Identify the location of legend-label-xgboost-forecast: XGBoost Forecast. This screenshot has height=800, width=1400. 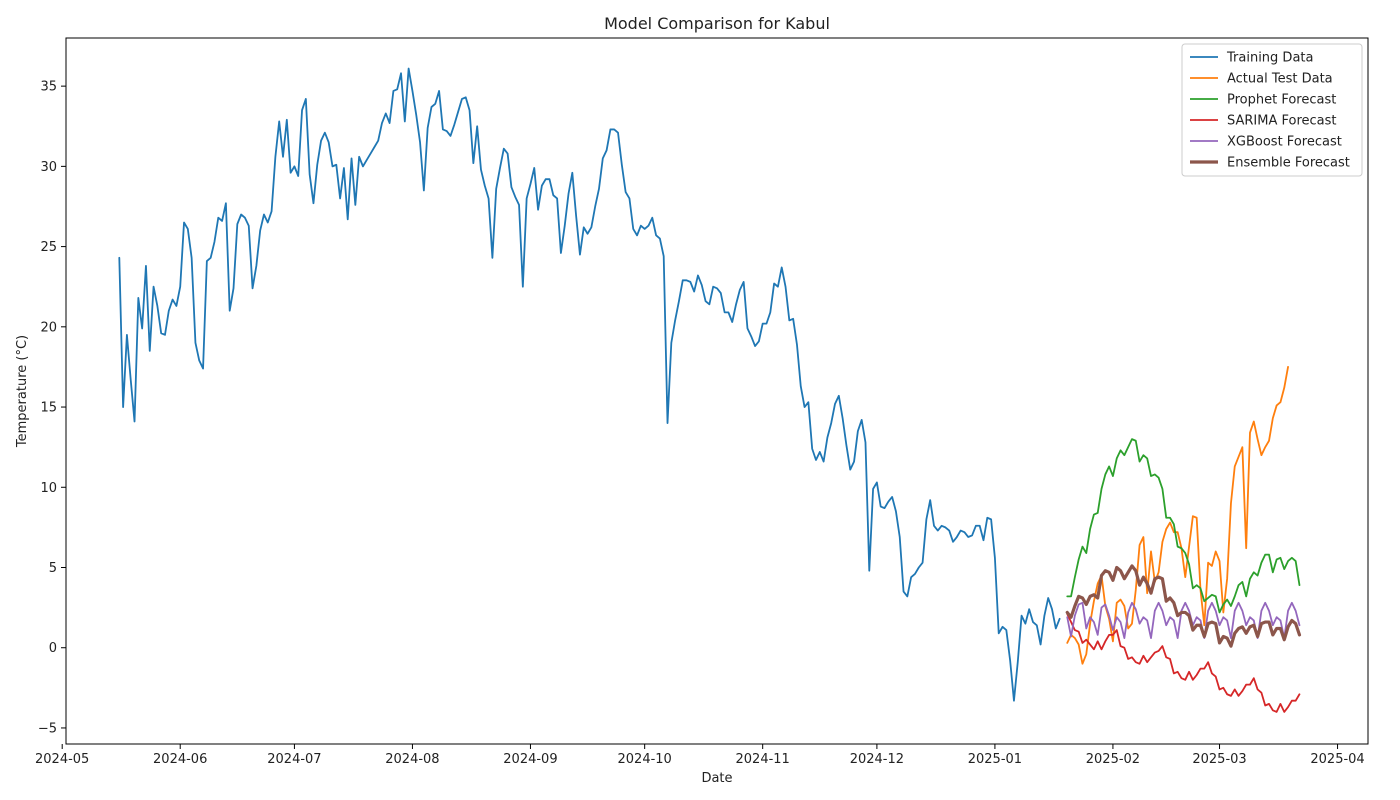
(1284, 142).